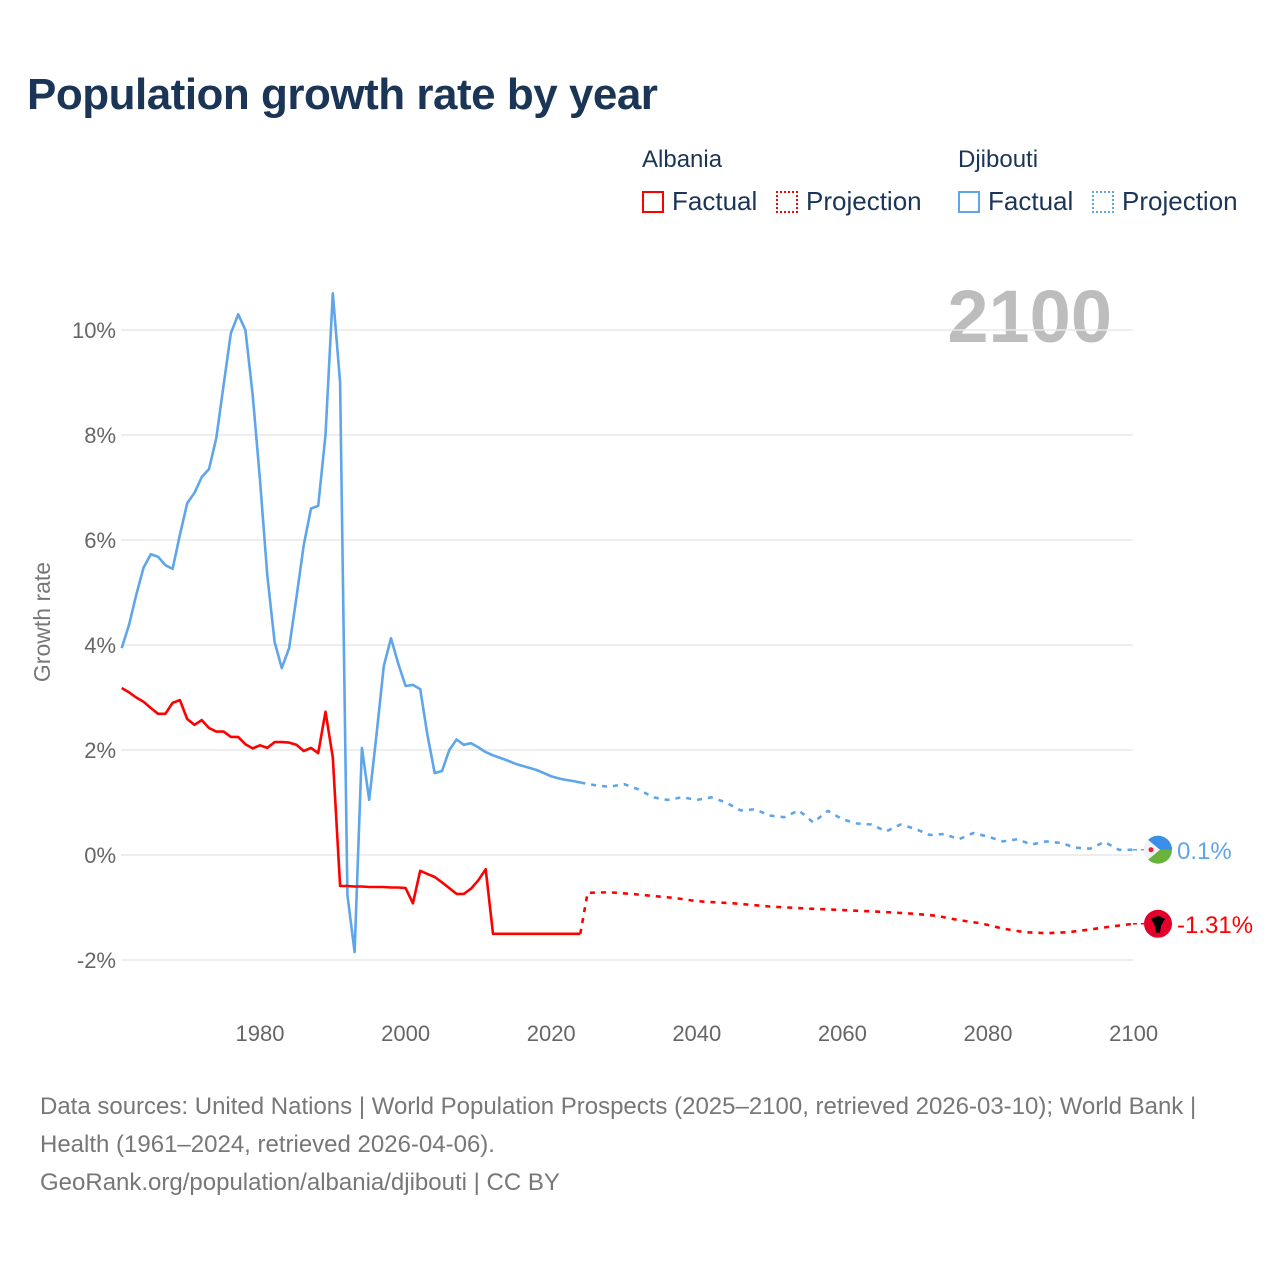  What do you see at coordinates (100, 435) in the screenshot?
I see `y-tick-label: 8%` at bounding box center [100, 435].